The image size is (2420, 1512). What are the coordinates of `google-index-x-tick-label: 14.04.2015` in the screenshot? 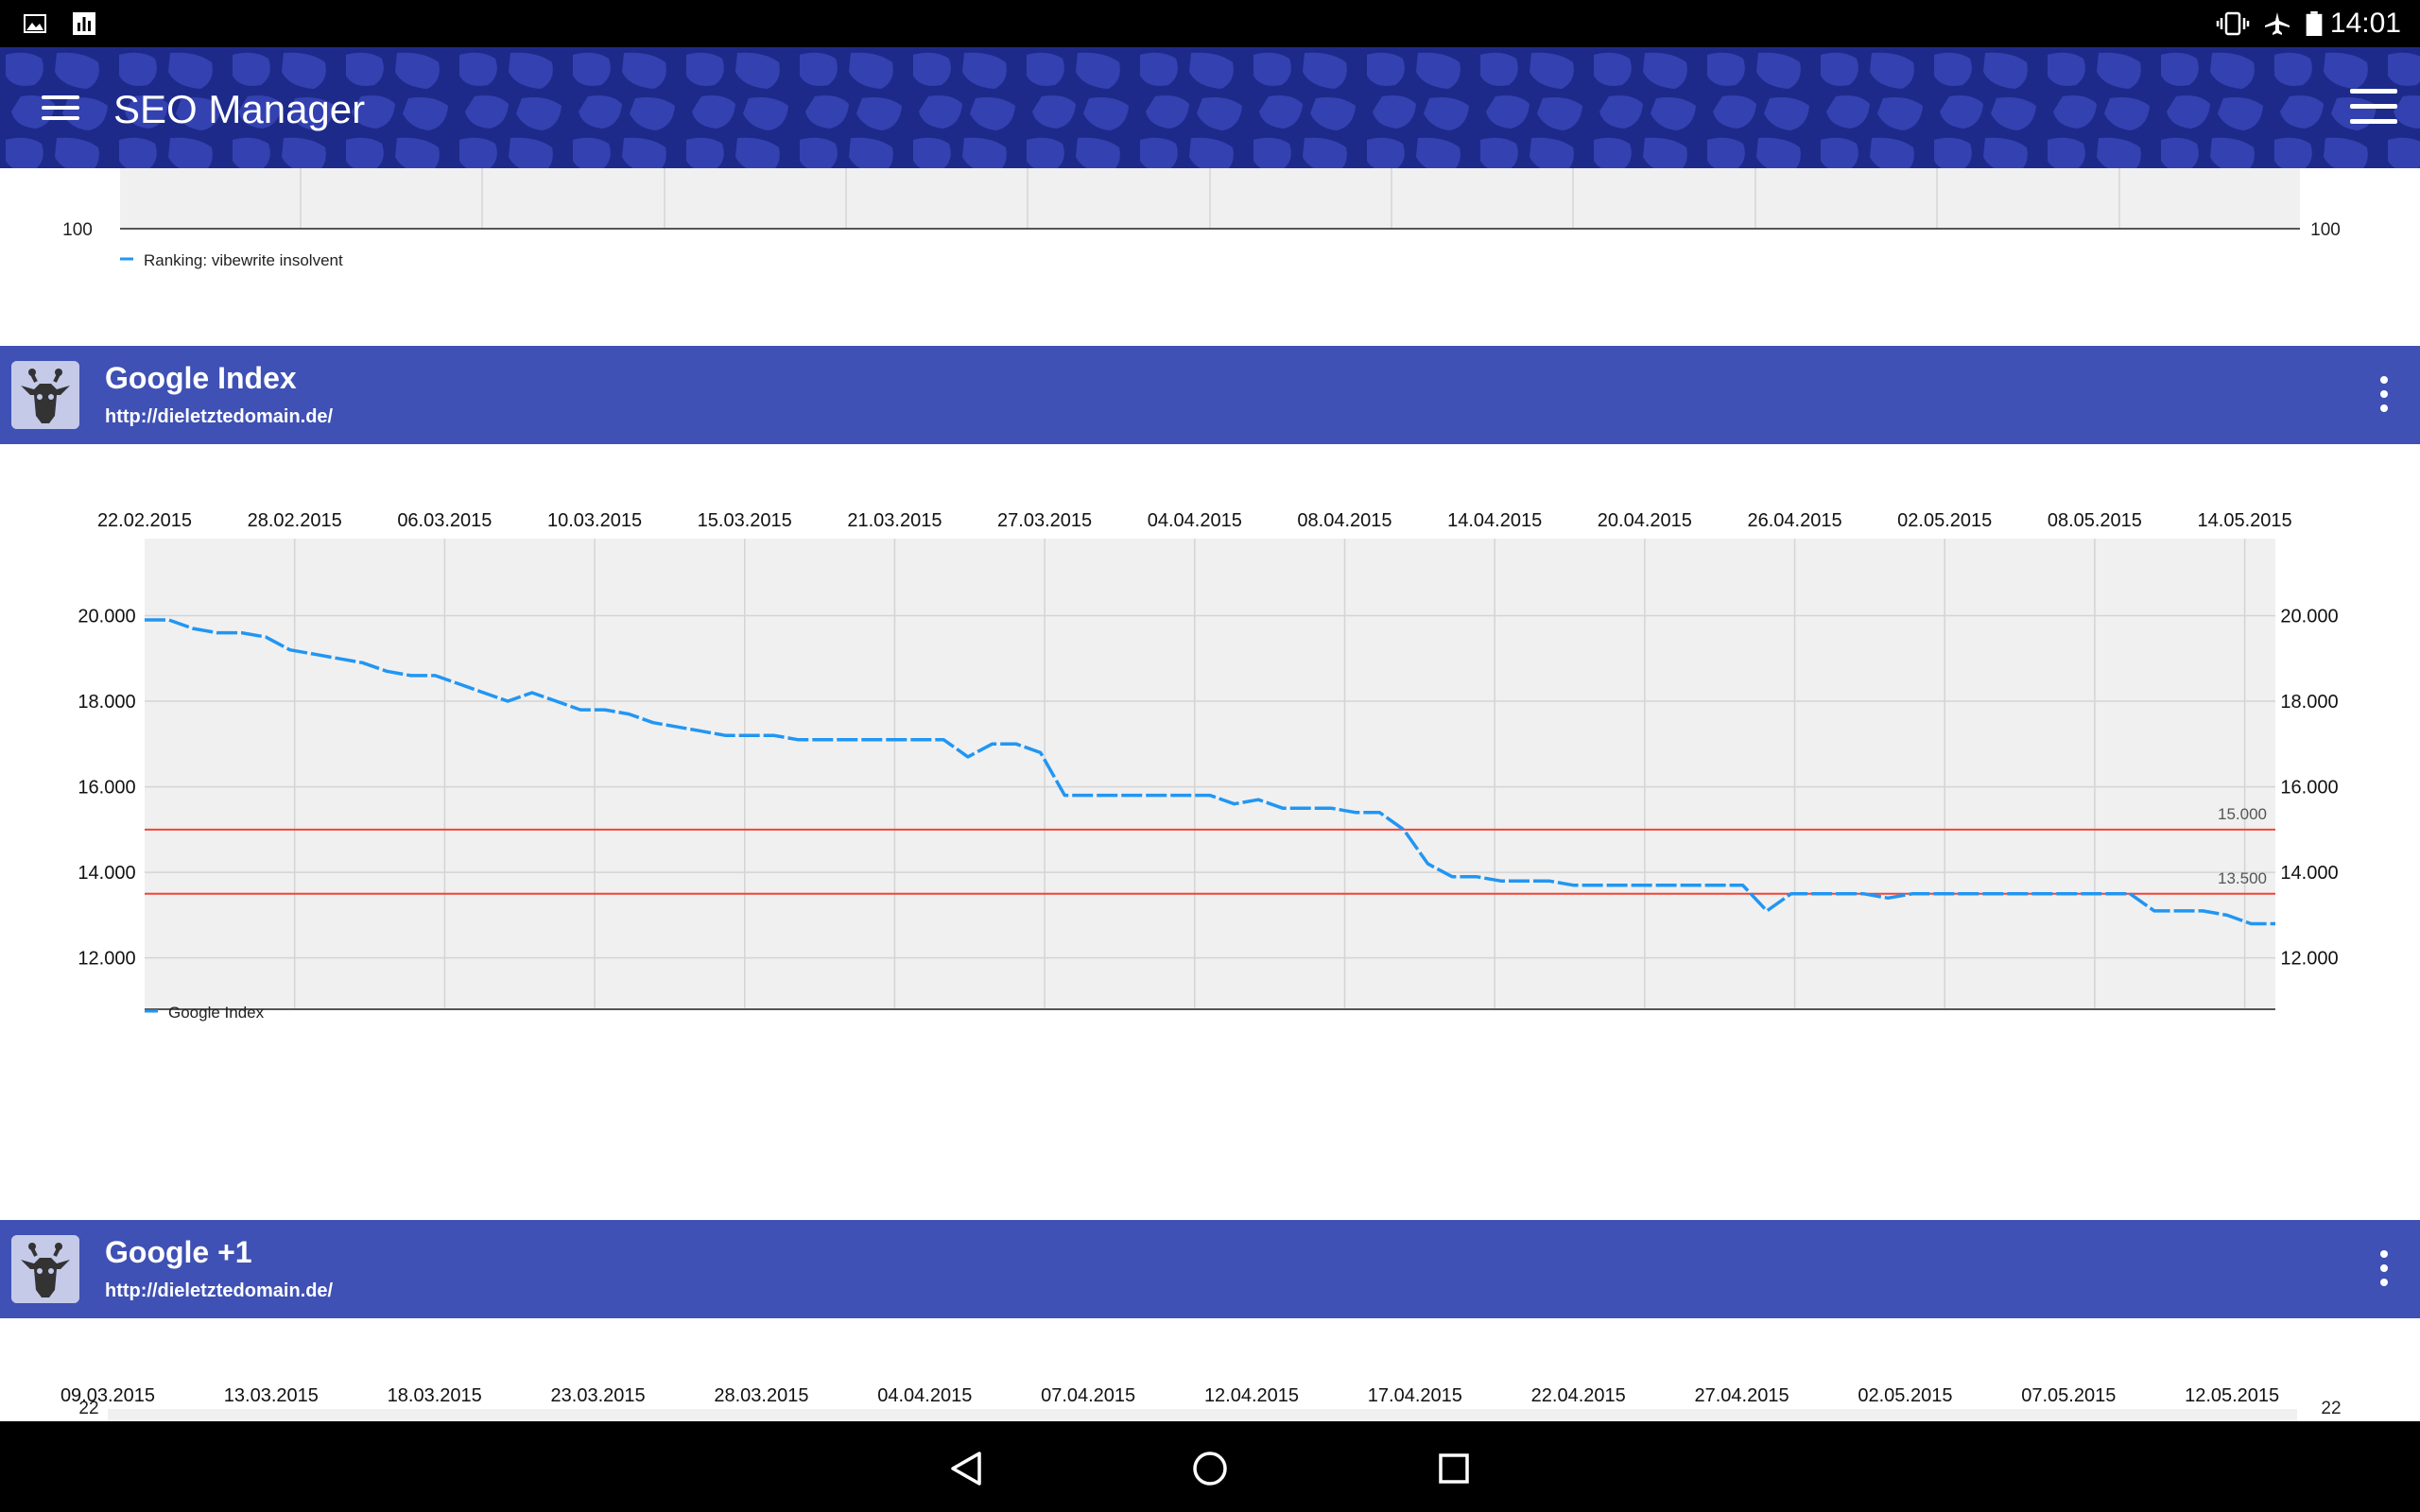 It's located at (1494, 520).